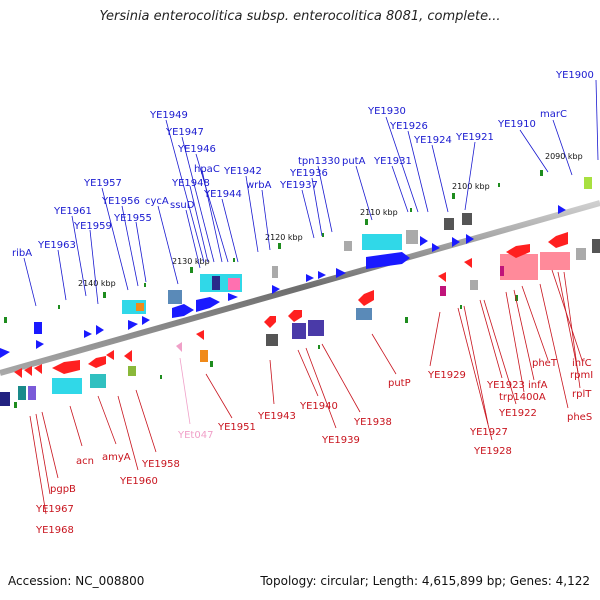 This screenshot has width=600, height=600. Describe the element at coordinates (516, 124) in the screenshot. I see `gene-label-YE1910: YE1910` at that location.